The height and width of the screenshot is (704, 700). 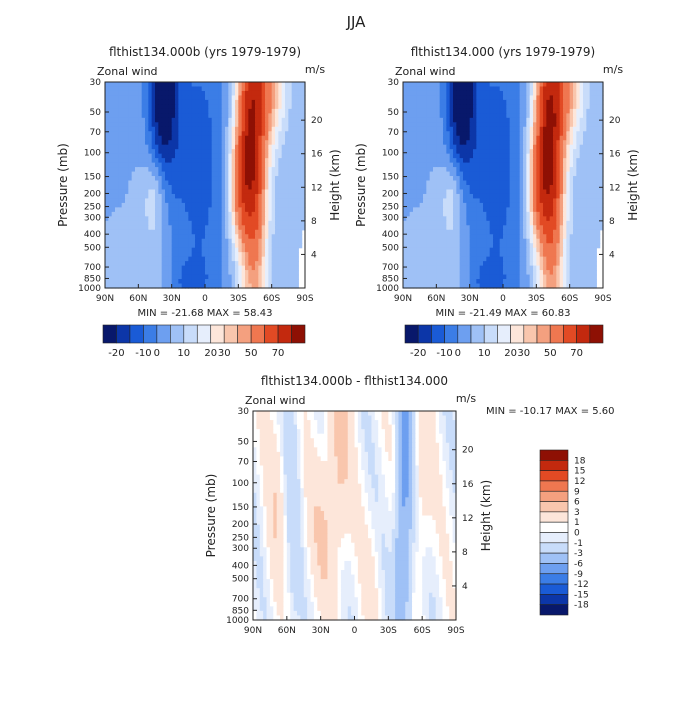 What do you see at coordinates (317, 155) in the screenshot?
I see `y2-tick-label: 16` at bounding box center [317, 155].